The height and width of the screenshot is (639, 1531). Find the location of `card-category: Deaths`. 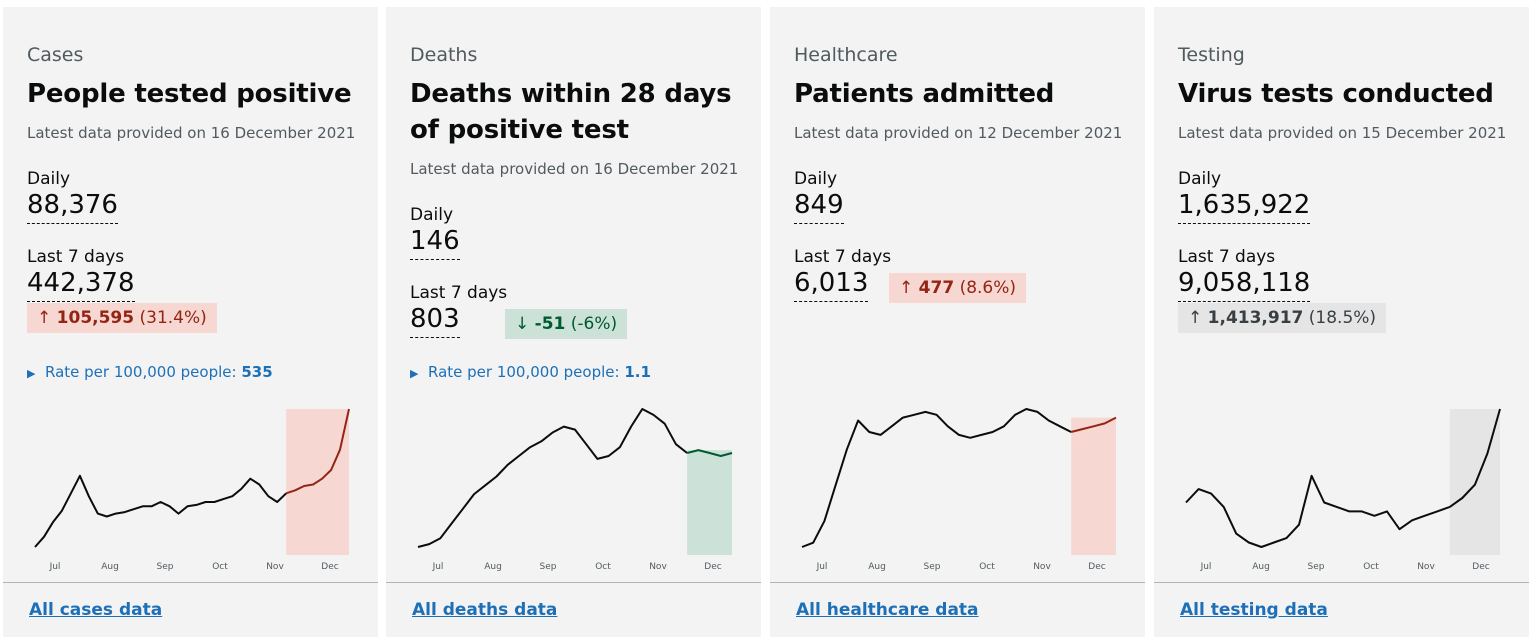

card-category: Deaths is located at coordinates (444, 55).